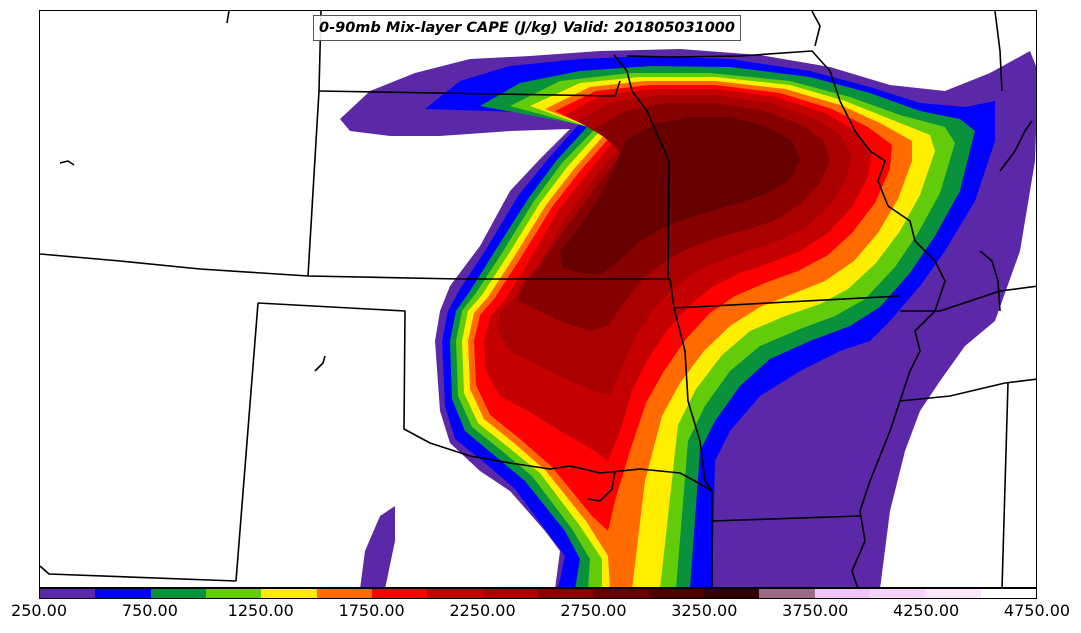  Describe the element at coordinates (1037, 610) in the screenshot. I see `colorbar-tick-label: 4750.00` at that location.